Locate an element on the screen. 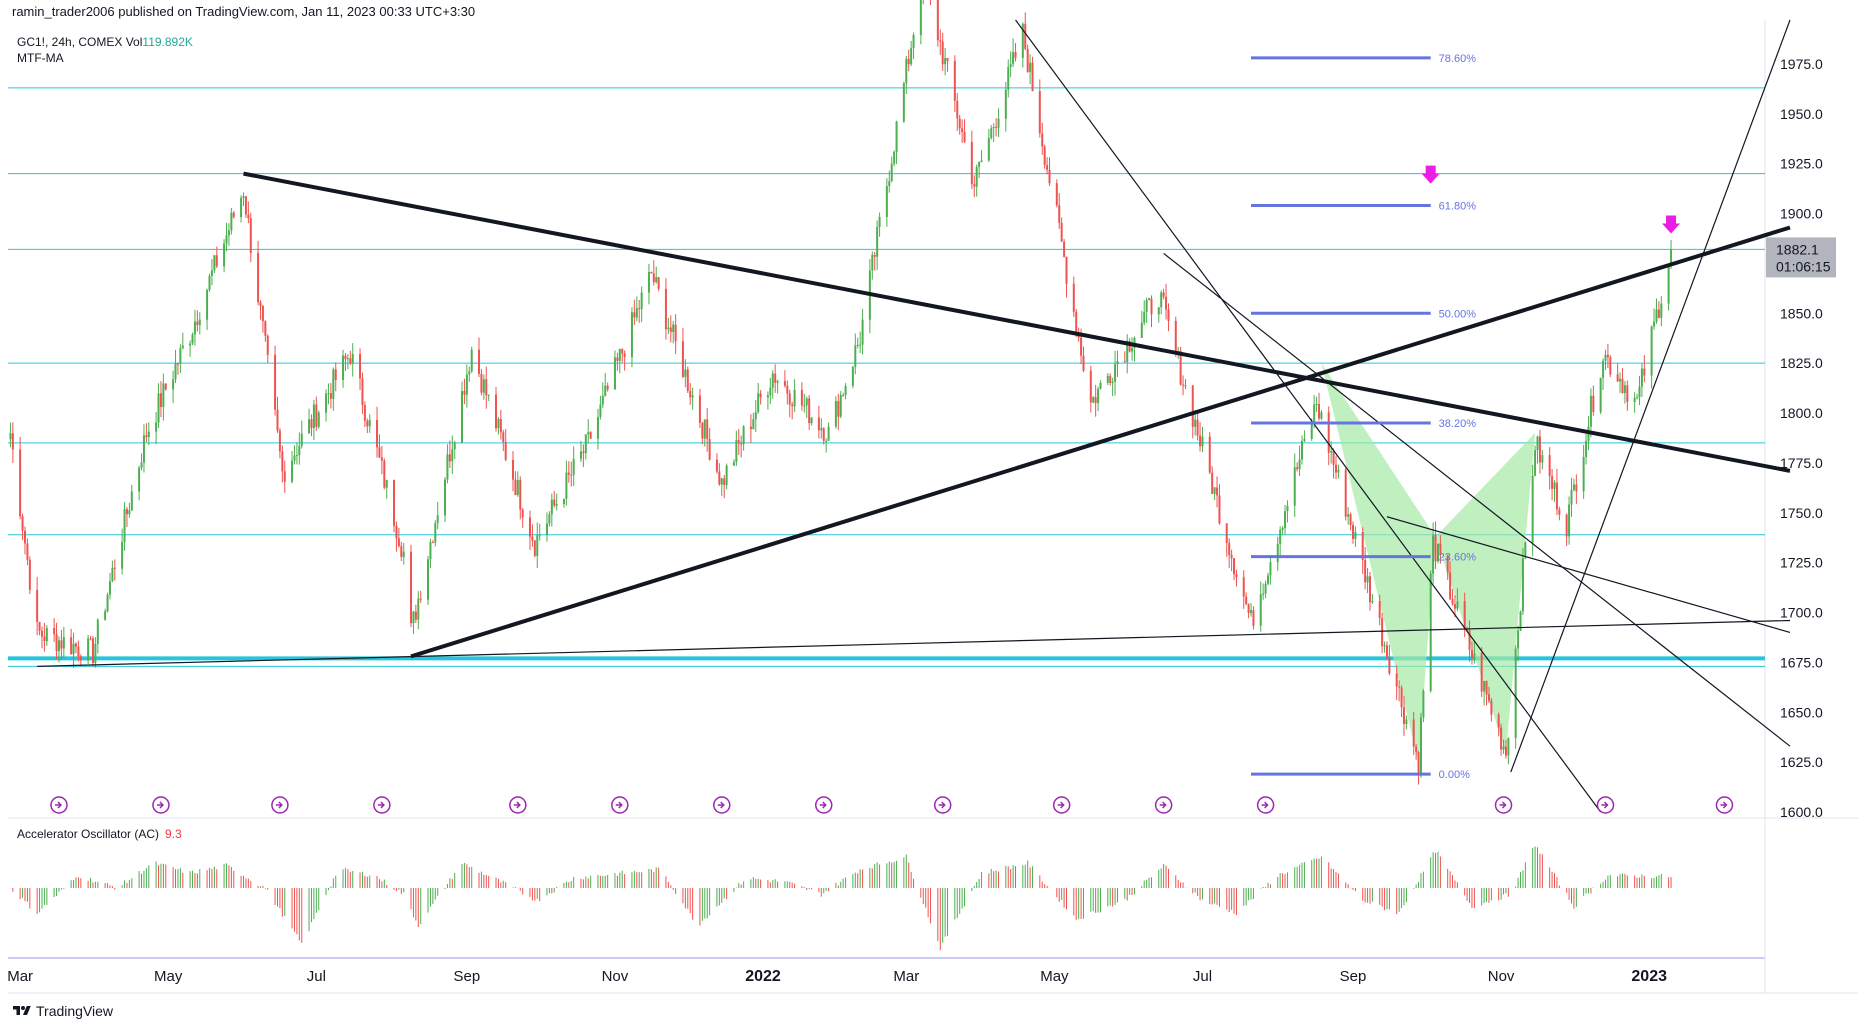 This screenshot has width=1858, height=1028. arrow-down-marker-icon is located at coordinates (1671, 224).